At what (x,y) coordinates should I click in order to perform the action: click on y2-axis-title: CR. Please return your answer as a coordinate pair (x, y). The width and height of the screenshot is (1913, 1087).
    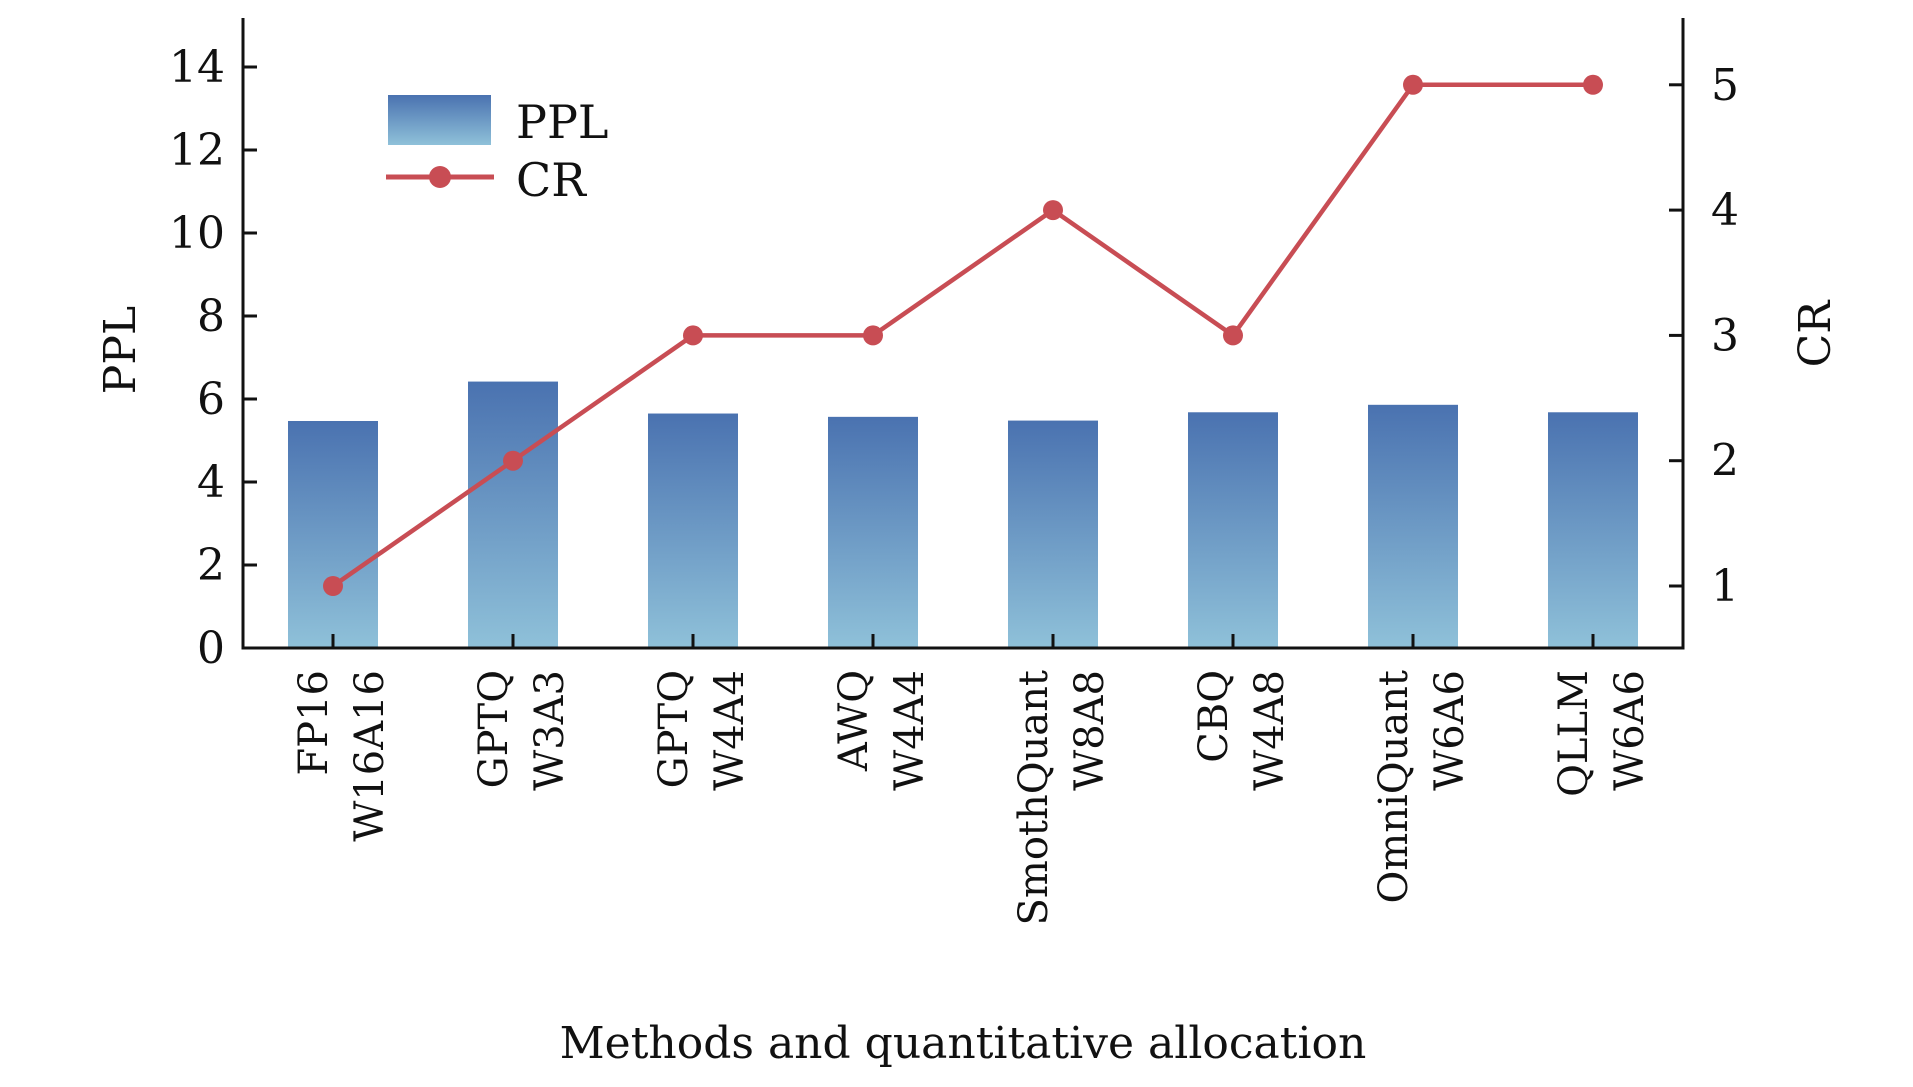
    Looking at the image, I should click on (1815, 333).